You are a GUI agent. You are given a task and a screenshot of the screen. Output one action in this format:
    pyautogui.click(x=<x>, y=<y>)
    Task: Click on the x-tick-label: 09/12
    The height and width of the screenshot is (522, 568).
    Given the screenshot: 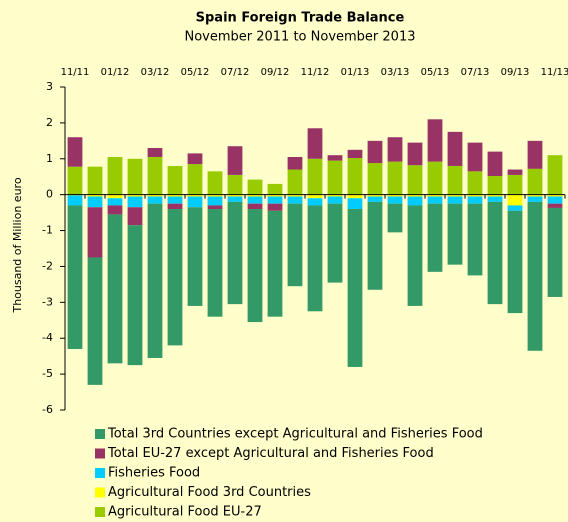 What is the action you would take?
    pyautogui.click(x=275, y=72)
    